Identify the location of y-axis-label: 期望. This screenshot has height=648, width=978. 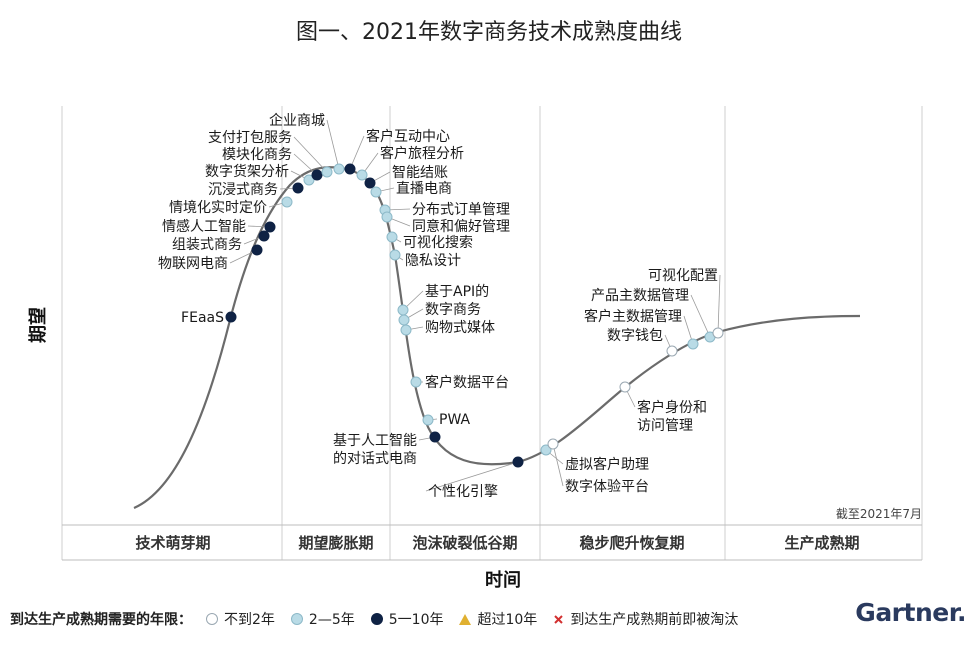
(38, 325).